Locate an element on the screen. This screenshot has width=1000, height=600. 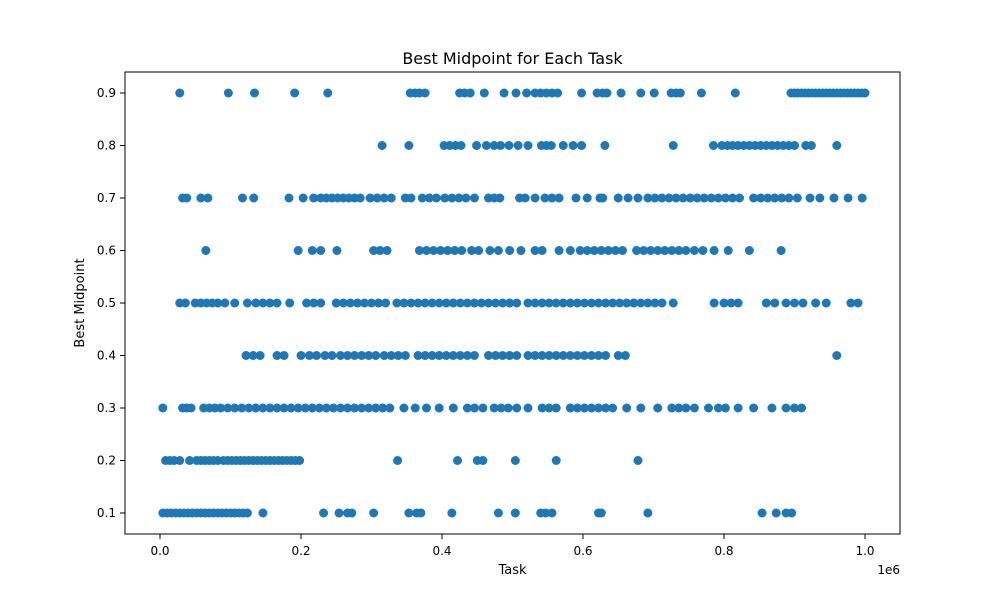
y-tick-label: 0.7 is located at coordinates (106, 198).